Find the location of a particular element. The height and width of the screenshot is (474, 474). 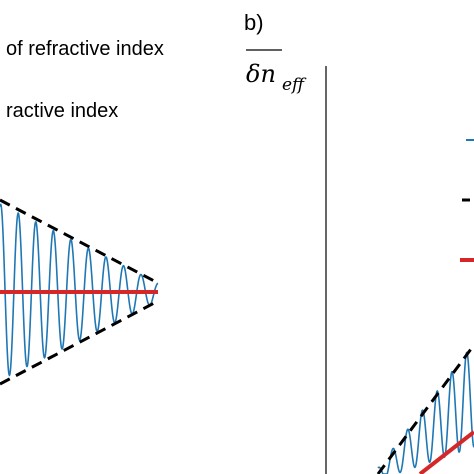

ylabel-main: δn is located at coordinates (261, 74).